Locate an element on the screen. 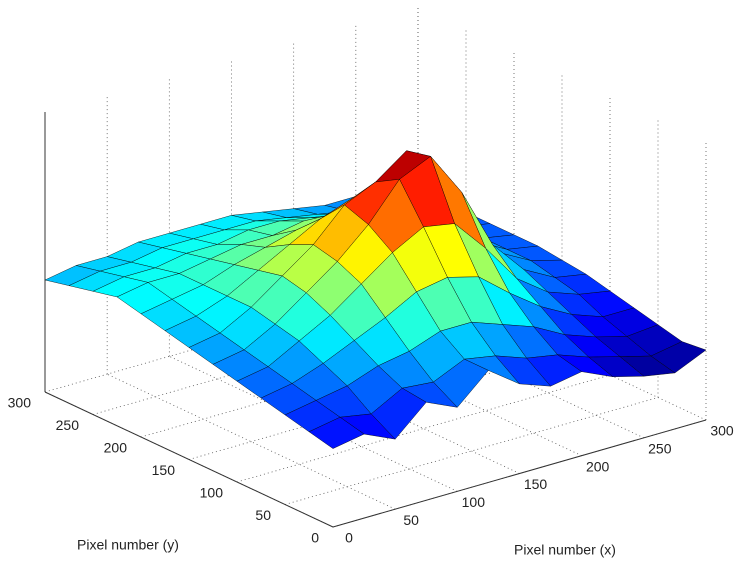 The width and height of the screenshot is (744, 561). x-tick-label: 50 is located at coordinates (411, 520).